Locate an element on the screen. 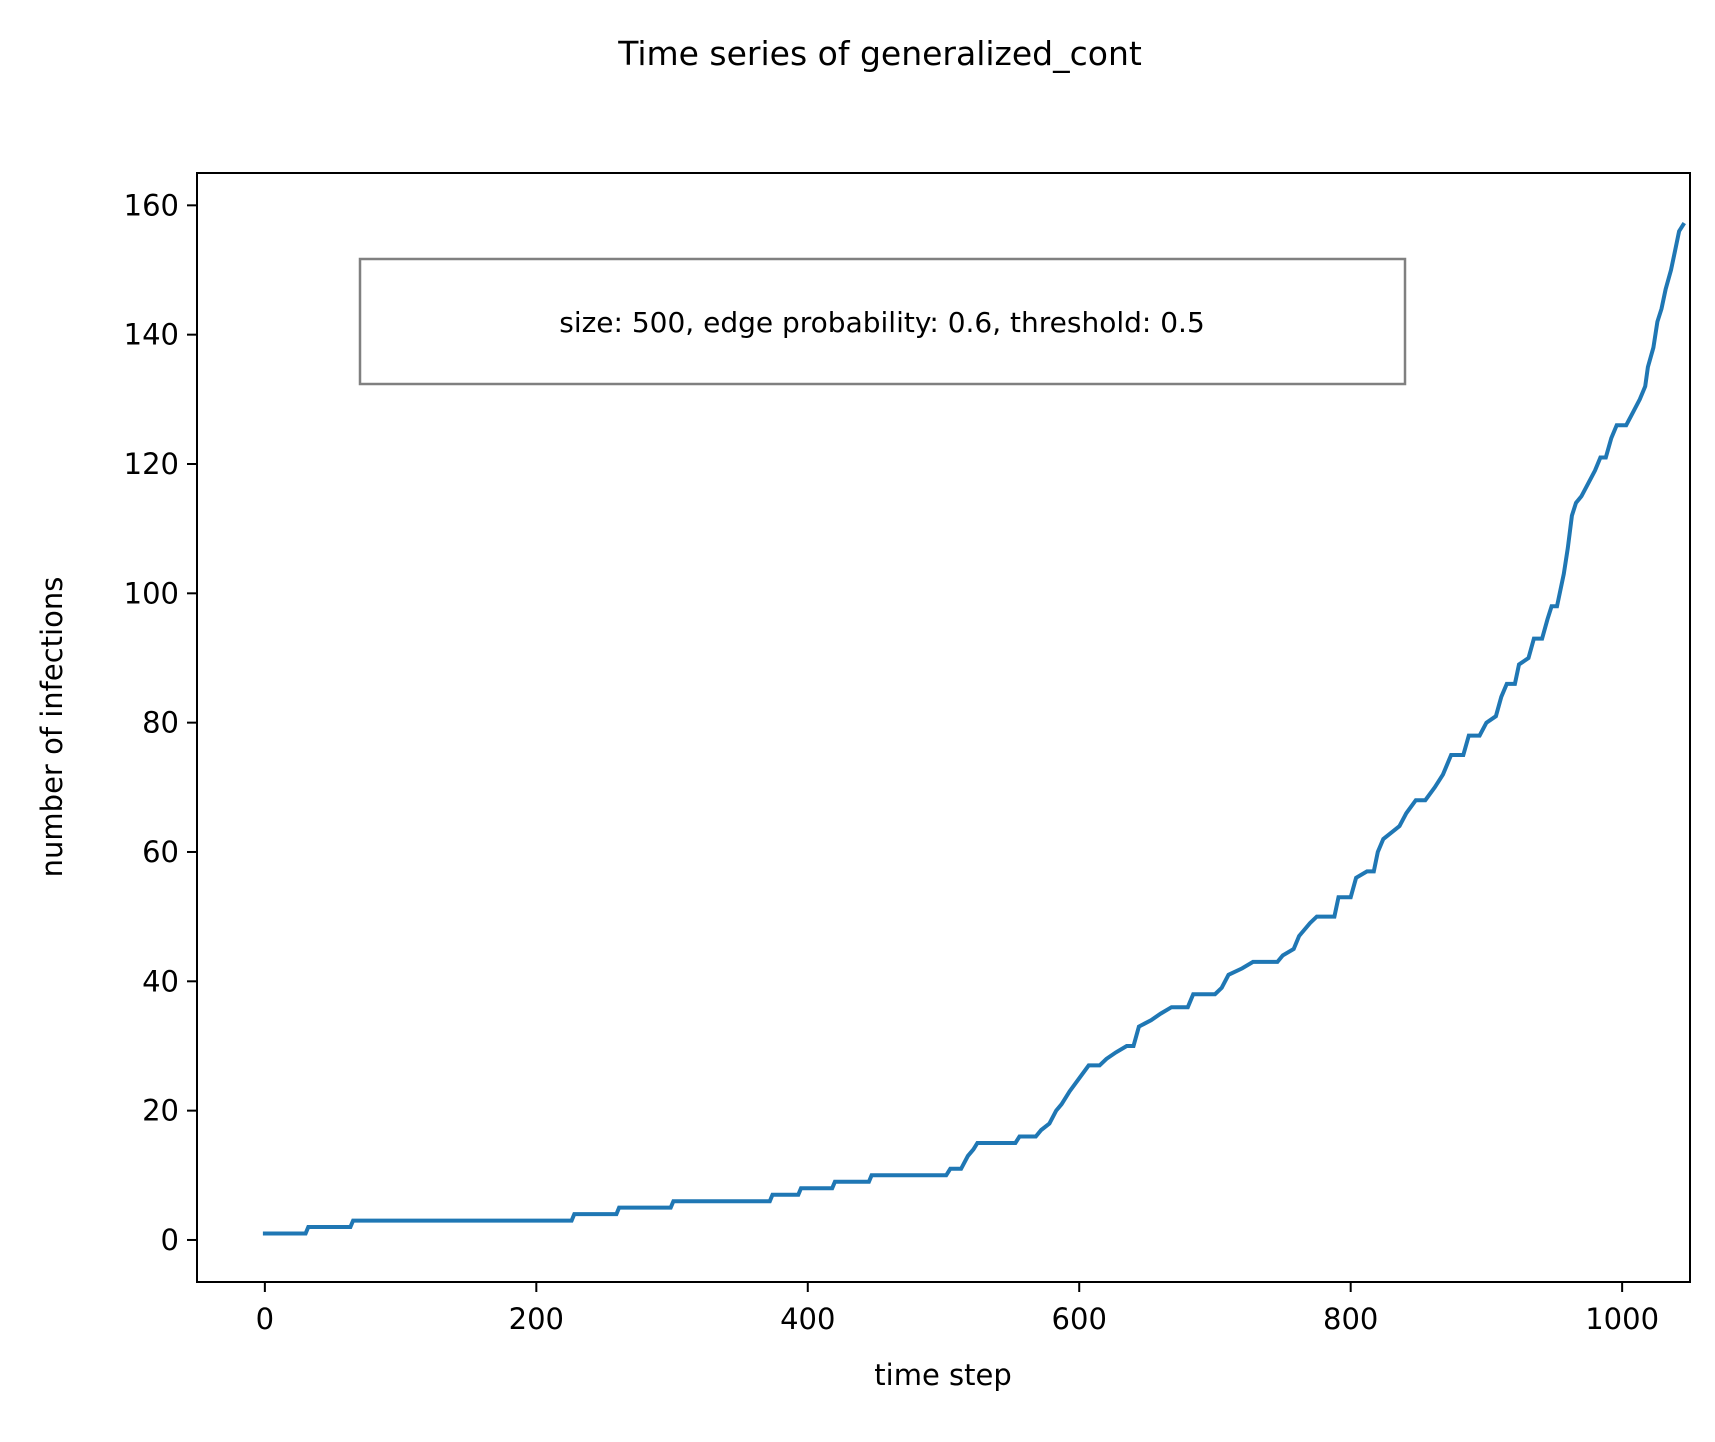  y-axis-ticks: 0 20 40 60 80 100 120 140 160 is located at coordinates (160, 722).